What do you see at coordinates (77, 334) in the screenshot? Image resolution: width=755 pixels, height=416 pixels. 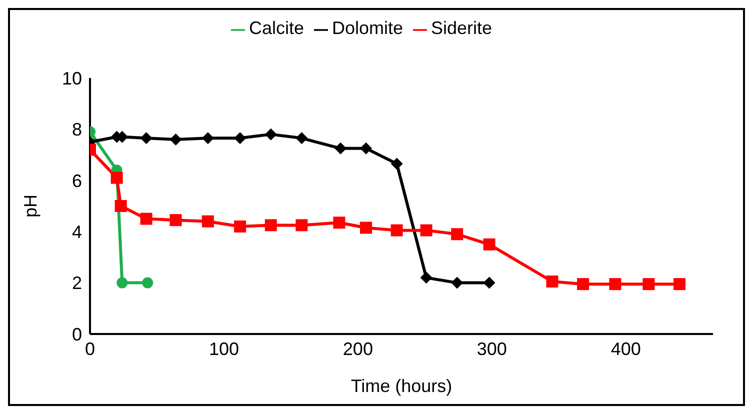 I see `y-tick-label: 0` at bounding box center [77, 334].